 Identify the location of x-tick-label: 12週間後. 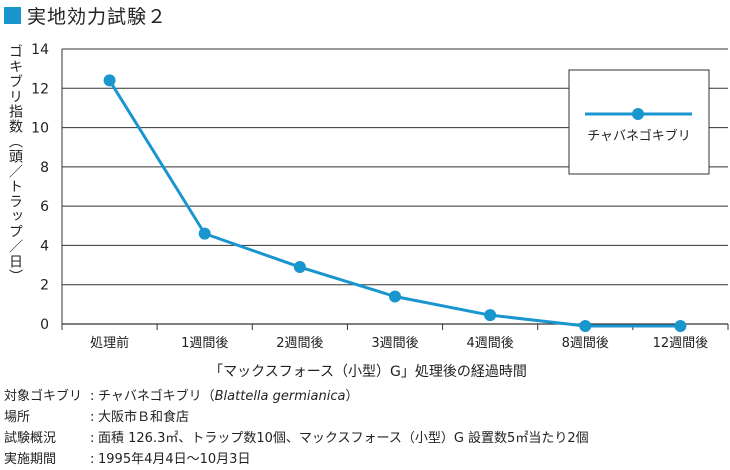
(681, 343).